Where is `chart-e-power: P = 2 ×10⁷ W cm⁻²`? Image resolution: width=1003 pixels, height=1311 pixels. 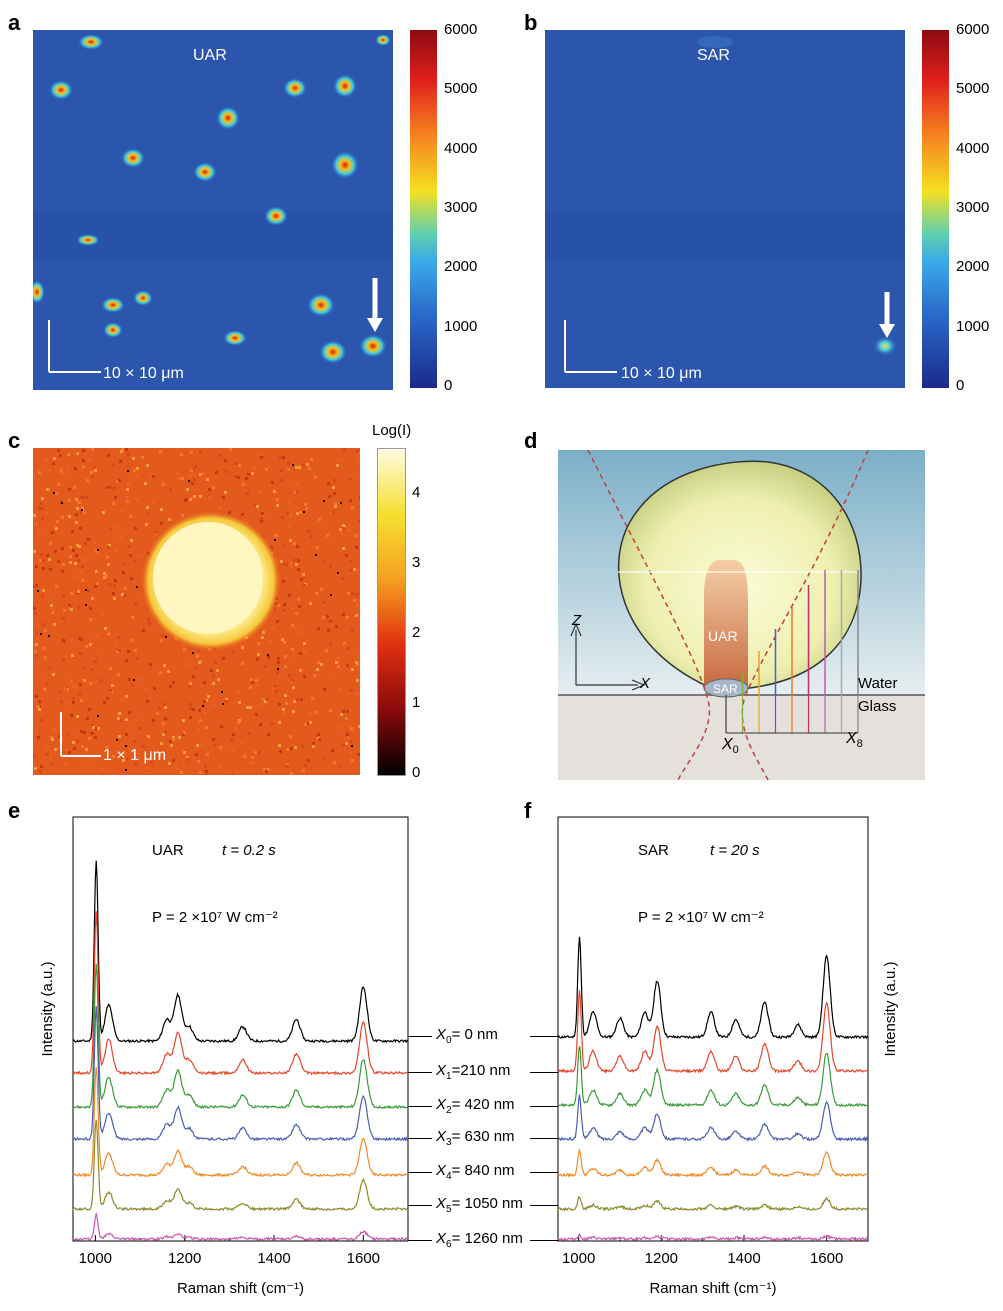
chart-e-power: P = 2 ×10⁷ W cm⁻² is located at coordinates (215, 917).